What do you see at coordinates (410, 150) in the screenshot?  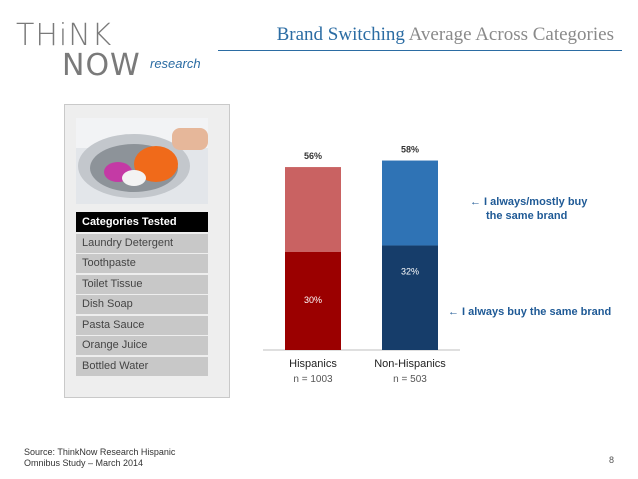 I see `total-label: 58%` at bounding box center [410, 150].